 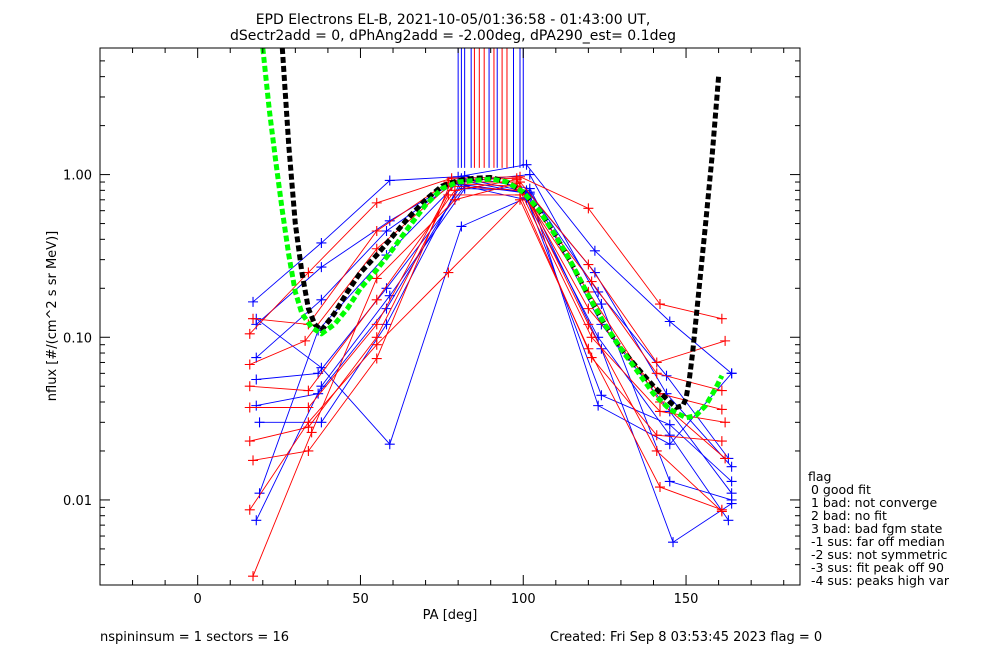 What do you see at coordinates (486, 255) in the screenshot?
I see `series-9-line` at bounding box center [486, 255].